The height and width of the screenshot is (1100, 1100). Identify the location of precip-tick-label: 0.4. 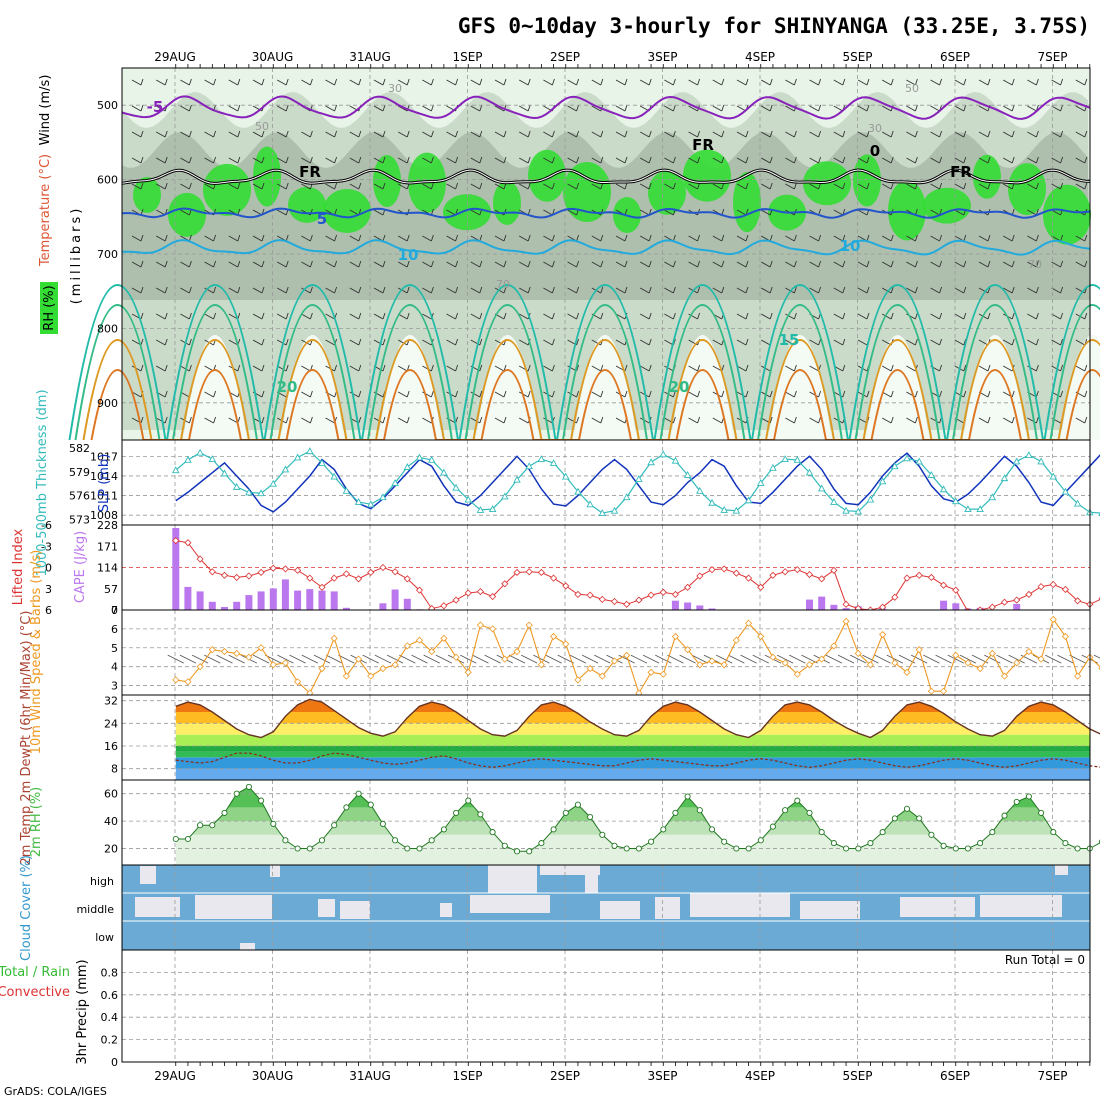
(110, 1017).